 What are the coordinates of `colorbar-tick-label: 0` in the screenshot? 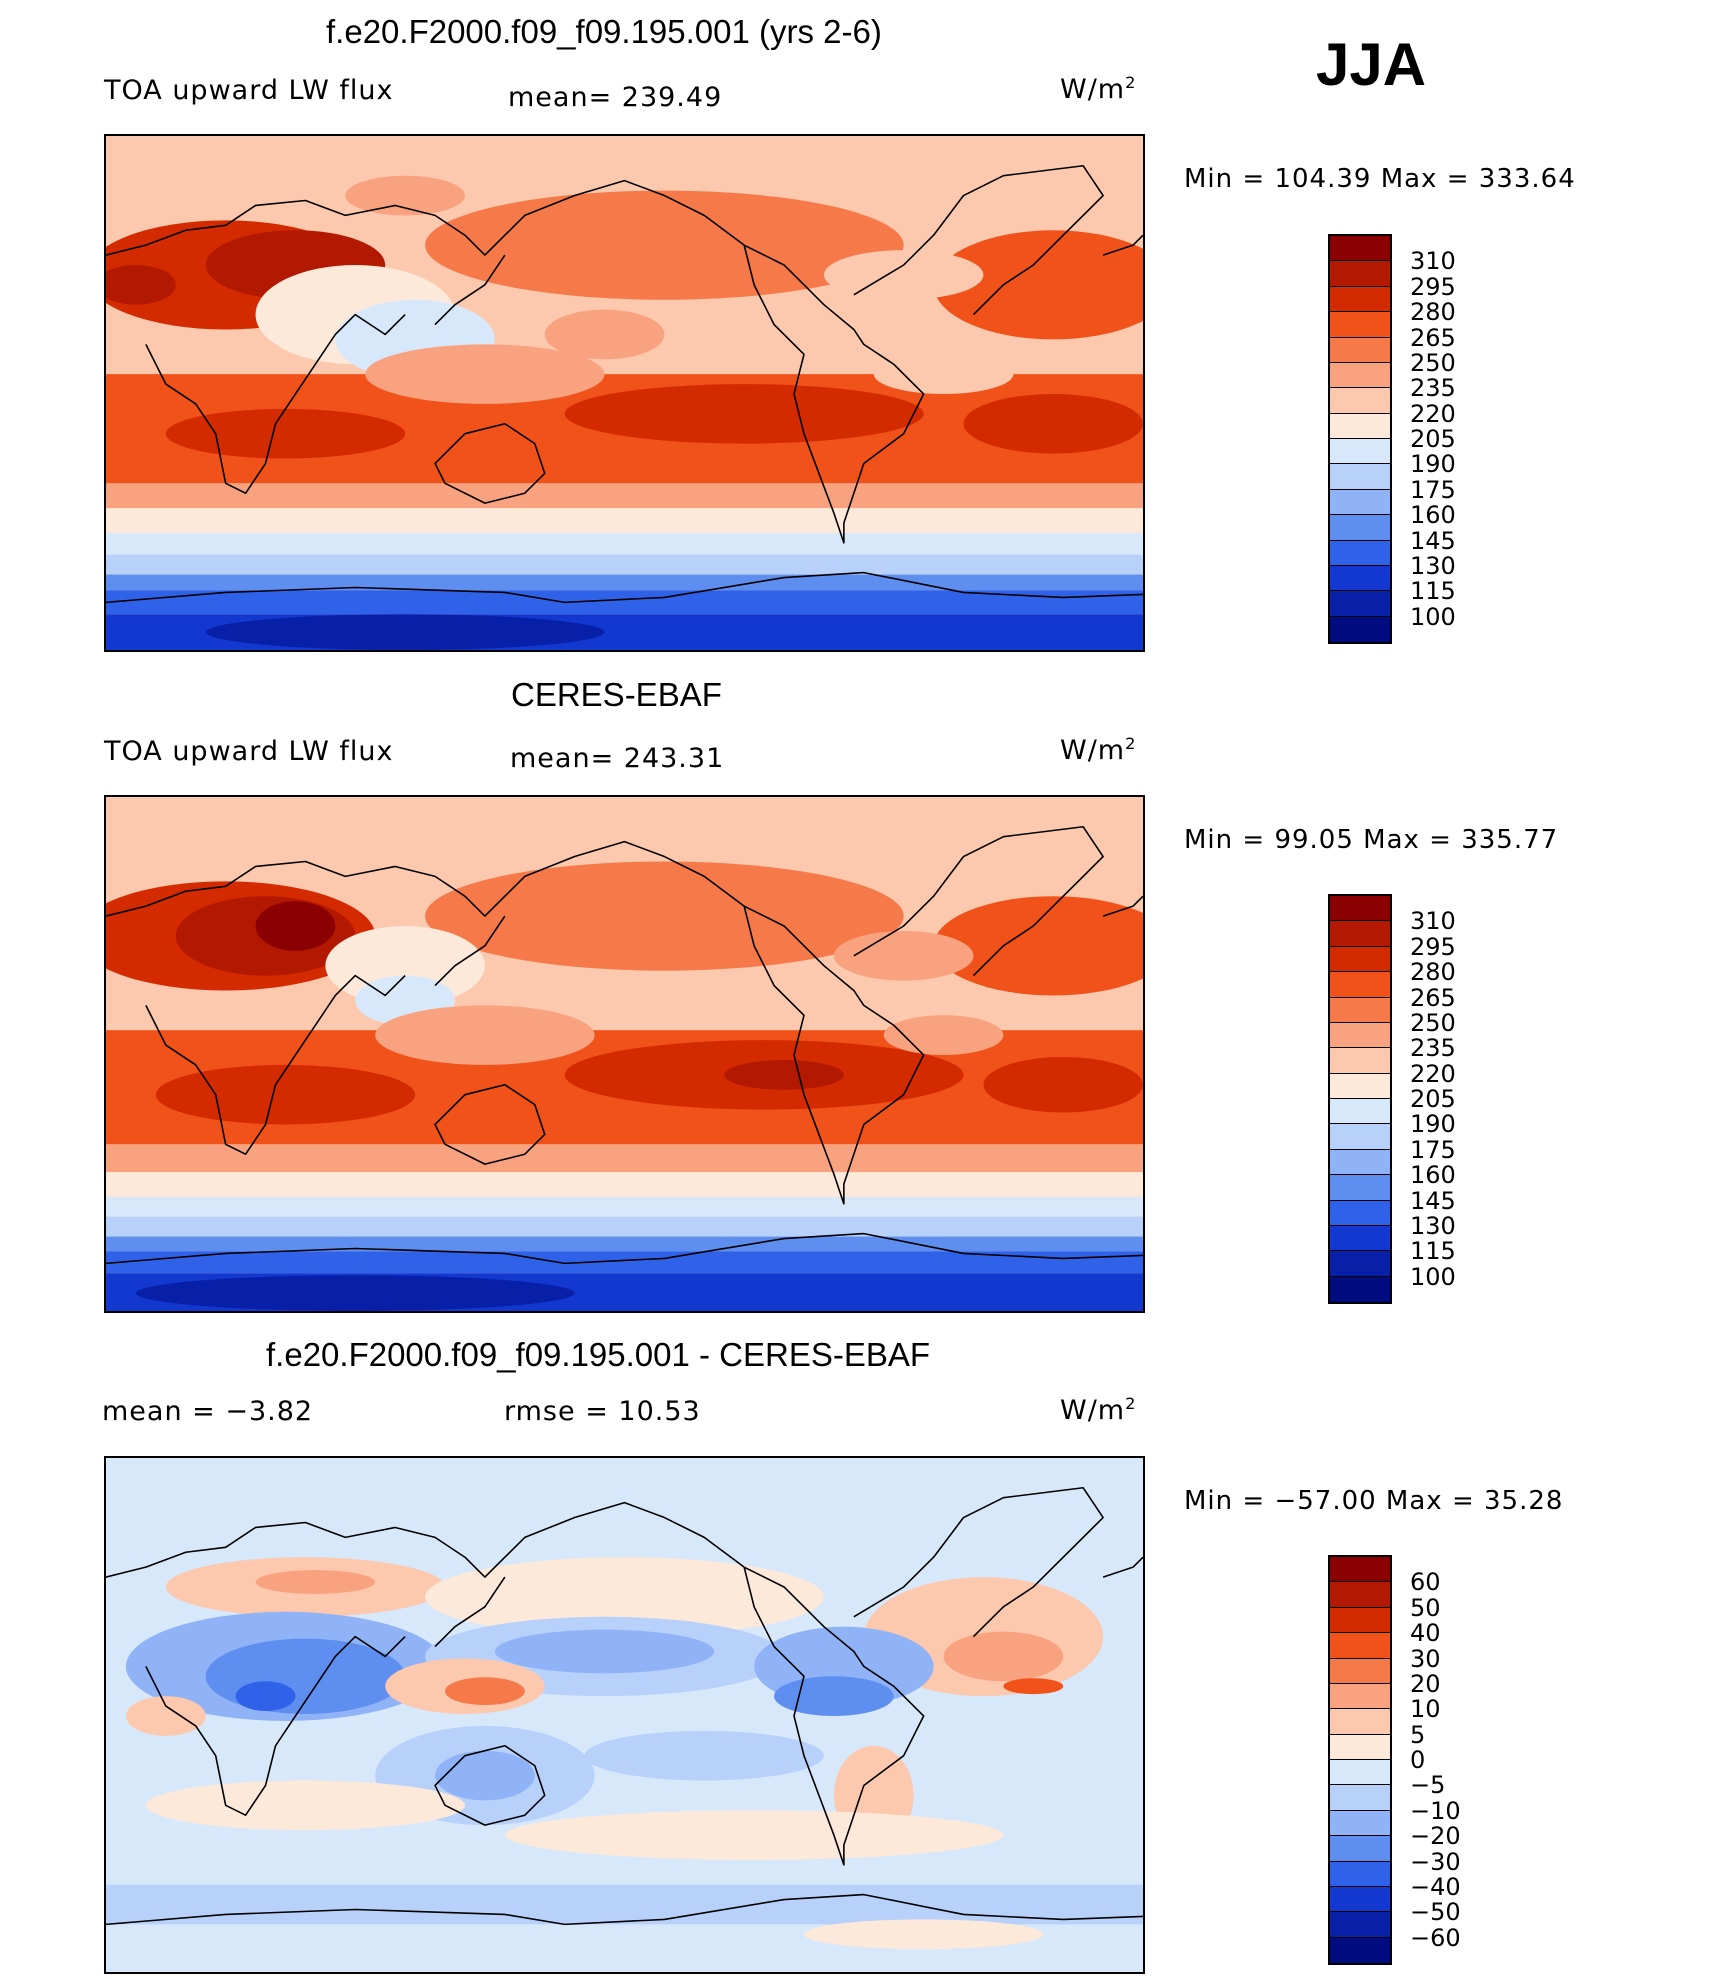 It's located at (1418, 1760).